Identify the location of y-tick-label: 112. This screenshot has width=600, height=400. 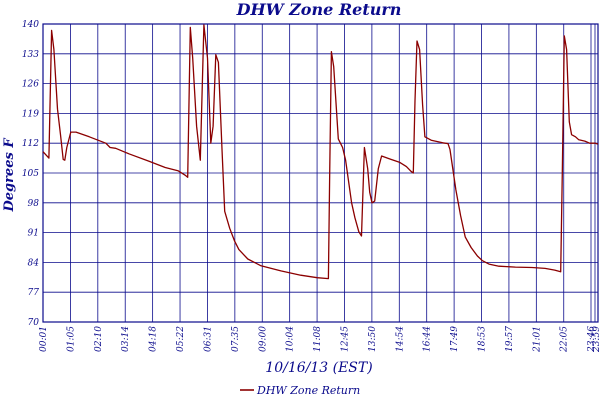
(30, 144).